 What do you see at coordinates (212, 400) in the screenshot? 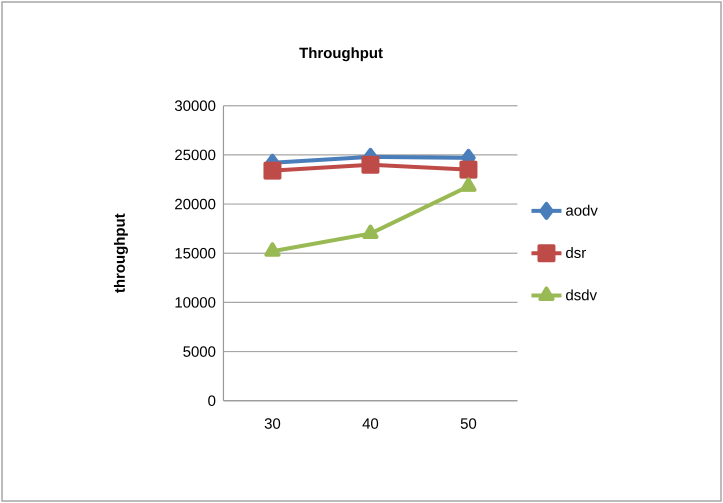
I see `y-tick-label: 0` at bounding box center [212, 400].